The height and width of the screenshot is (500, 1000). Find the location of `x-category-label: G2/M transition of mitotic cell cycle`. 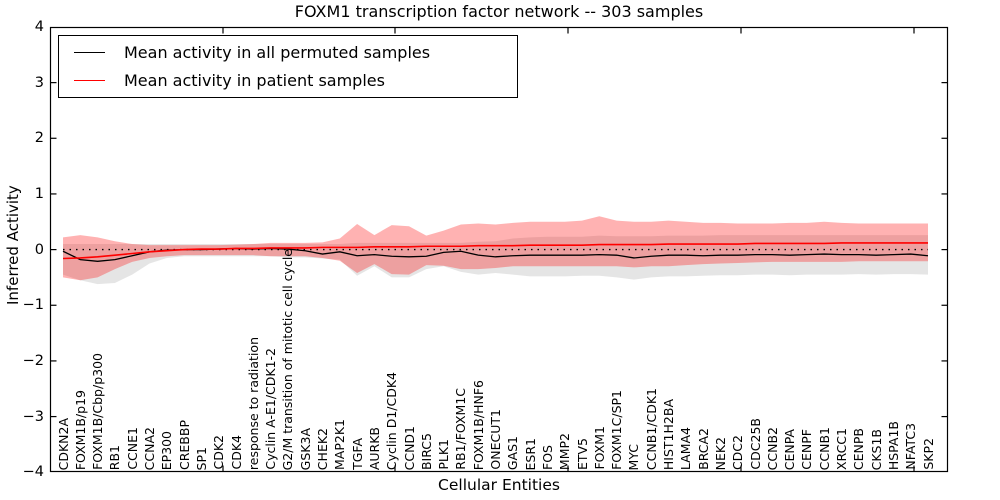

x-category-label: G2/M transition of mitotic cell cycle is located at coordinates (288, 359).